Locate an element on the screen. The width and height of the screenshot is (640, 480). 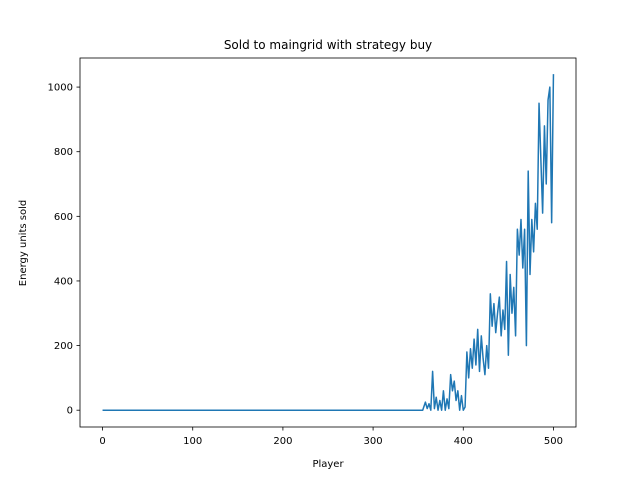
y-axis-label: Energy units sold is located at coordinates (23, 243).